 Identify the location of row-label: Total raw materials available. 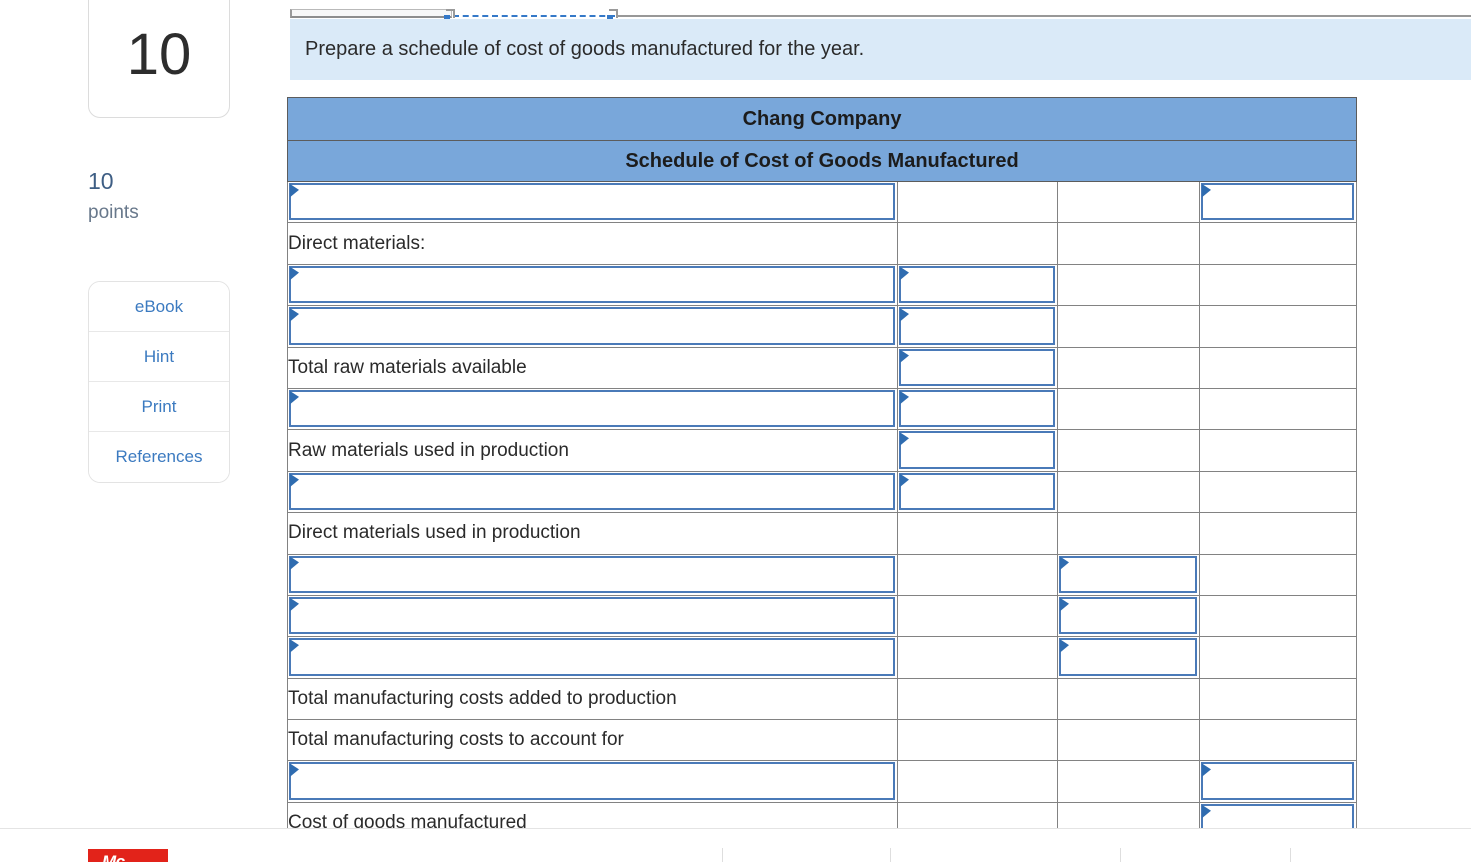
(592, 367).